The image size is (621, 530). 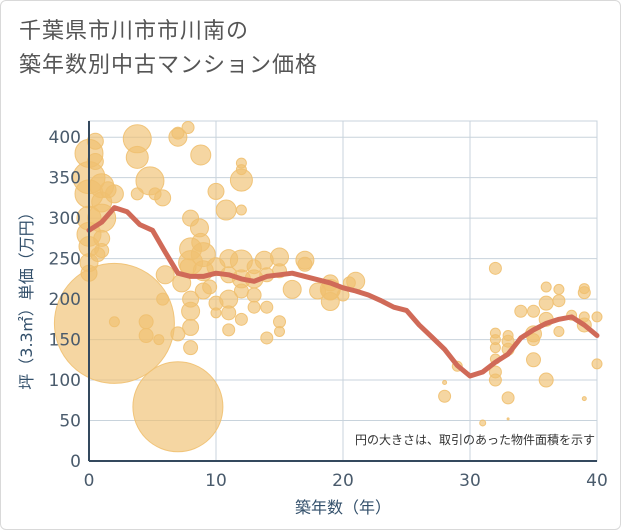 What do you see at coordinates (65, 341) in the screenshot?
I see `y-tick-label: 150` at bounding box center [65, 341].